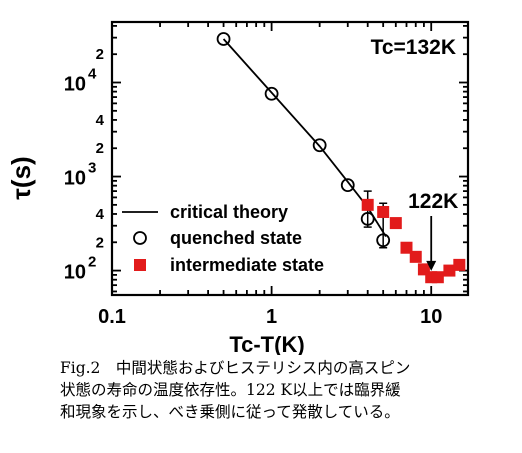  I want to click on caption-line: Fig.2 中間状態およびヒステリシス内の高スピン, so click(235, 368).